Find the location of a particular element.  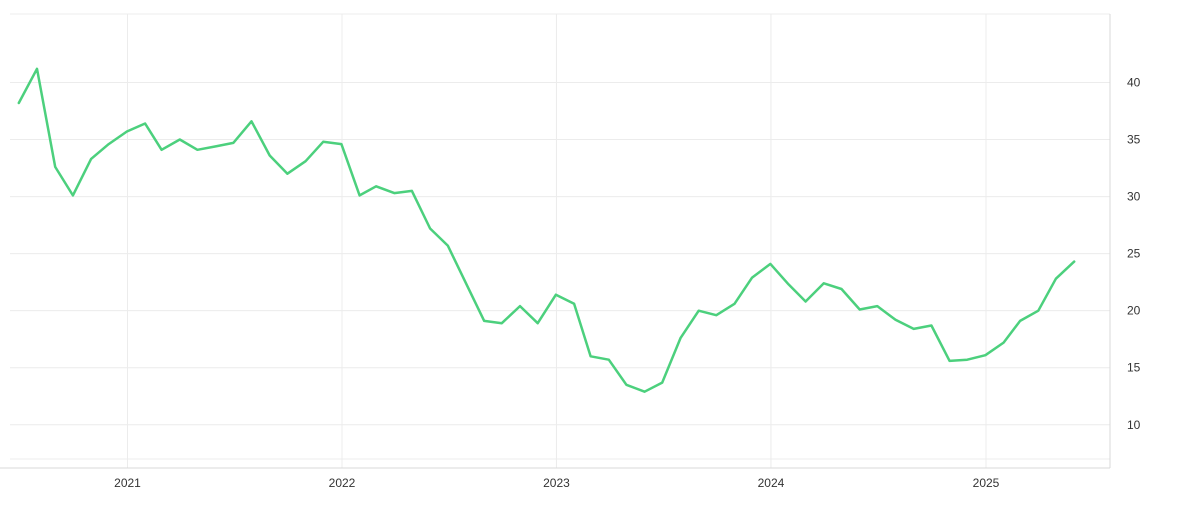

y-tick-label: 15 is located at coordinates (1134, 368).